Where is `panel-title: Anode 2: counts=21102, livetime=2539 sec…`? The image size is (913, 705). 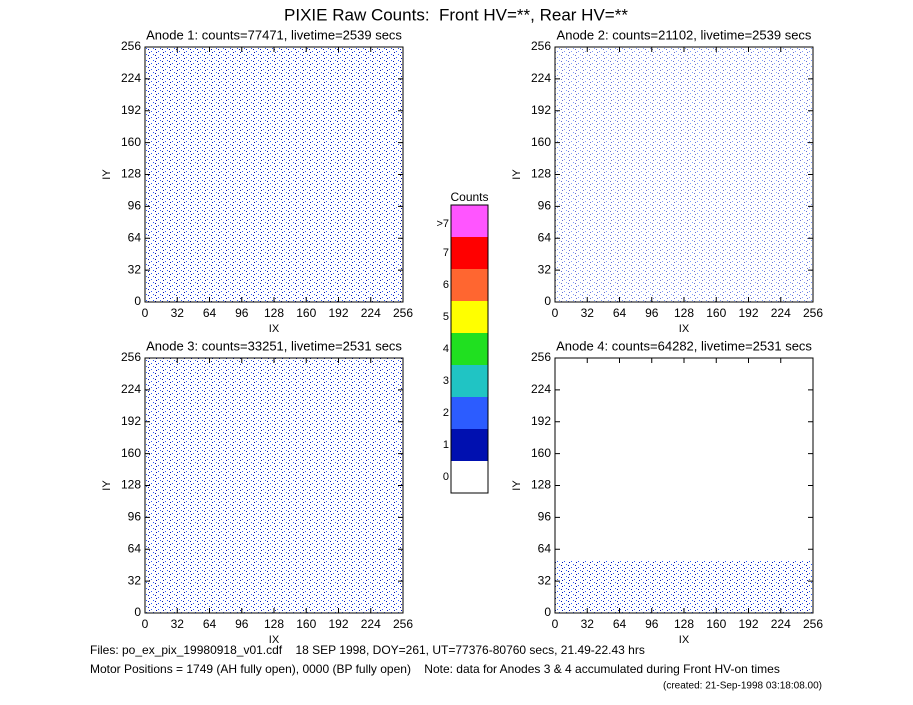 panel-title: Anode 2: counts=21102, livetime=2539 sec… is located at coordinates (684, 34).